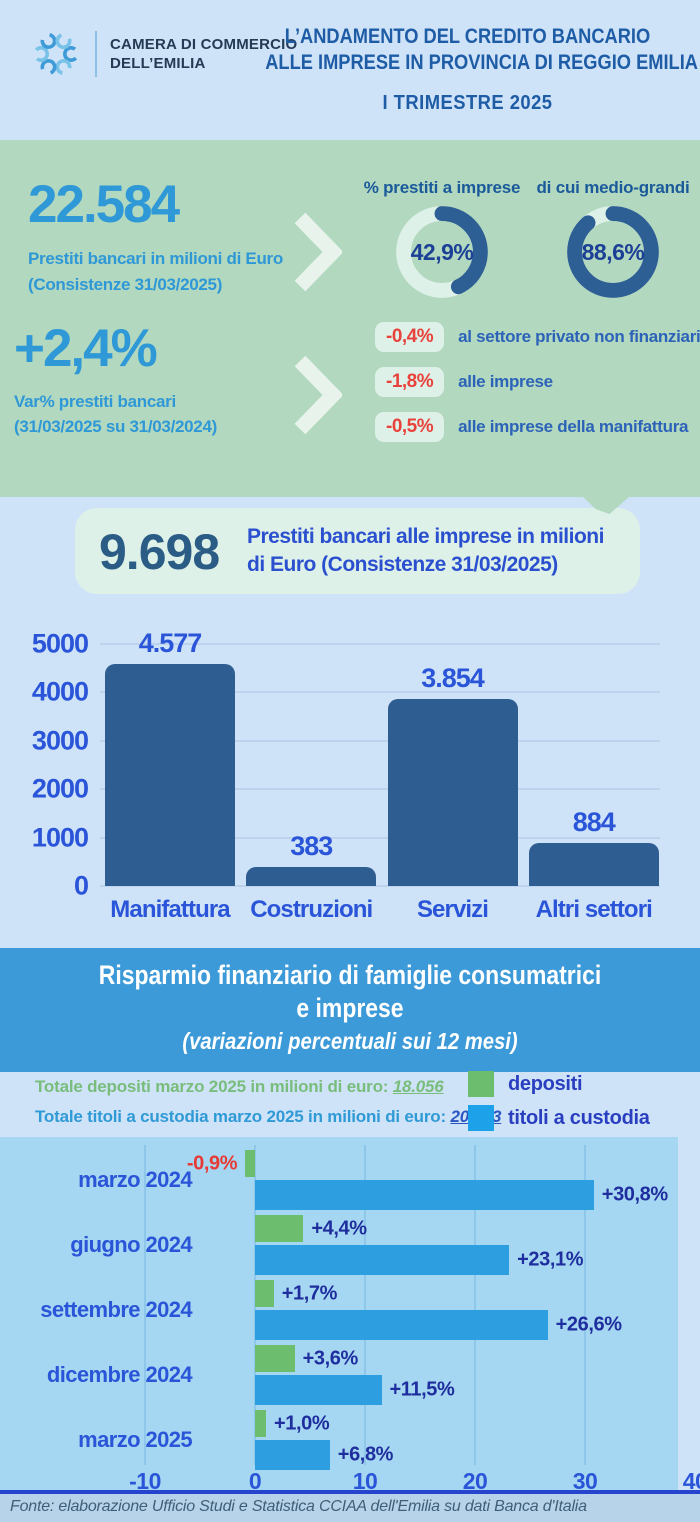 The width and height of the screenshot is (700, 1522). What do you see at coordinates (311, 909) in the screenshot?
I see `category-label: Costruzioni` at bounding box center [311, 909].